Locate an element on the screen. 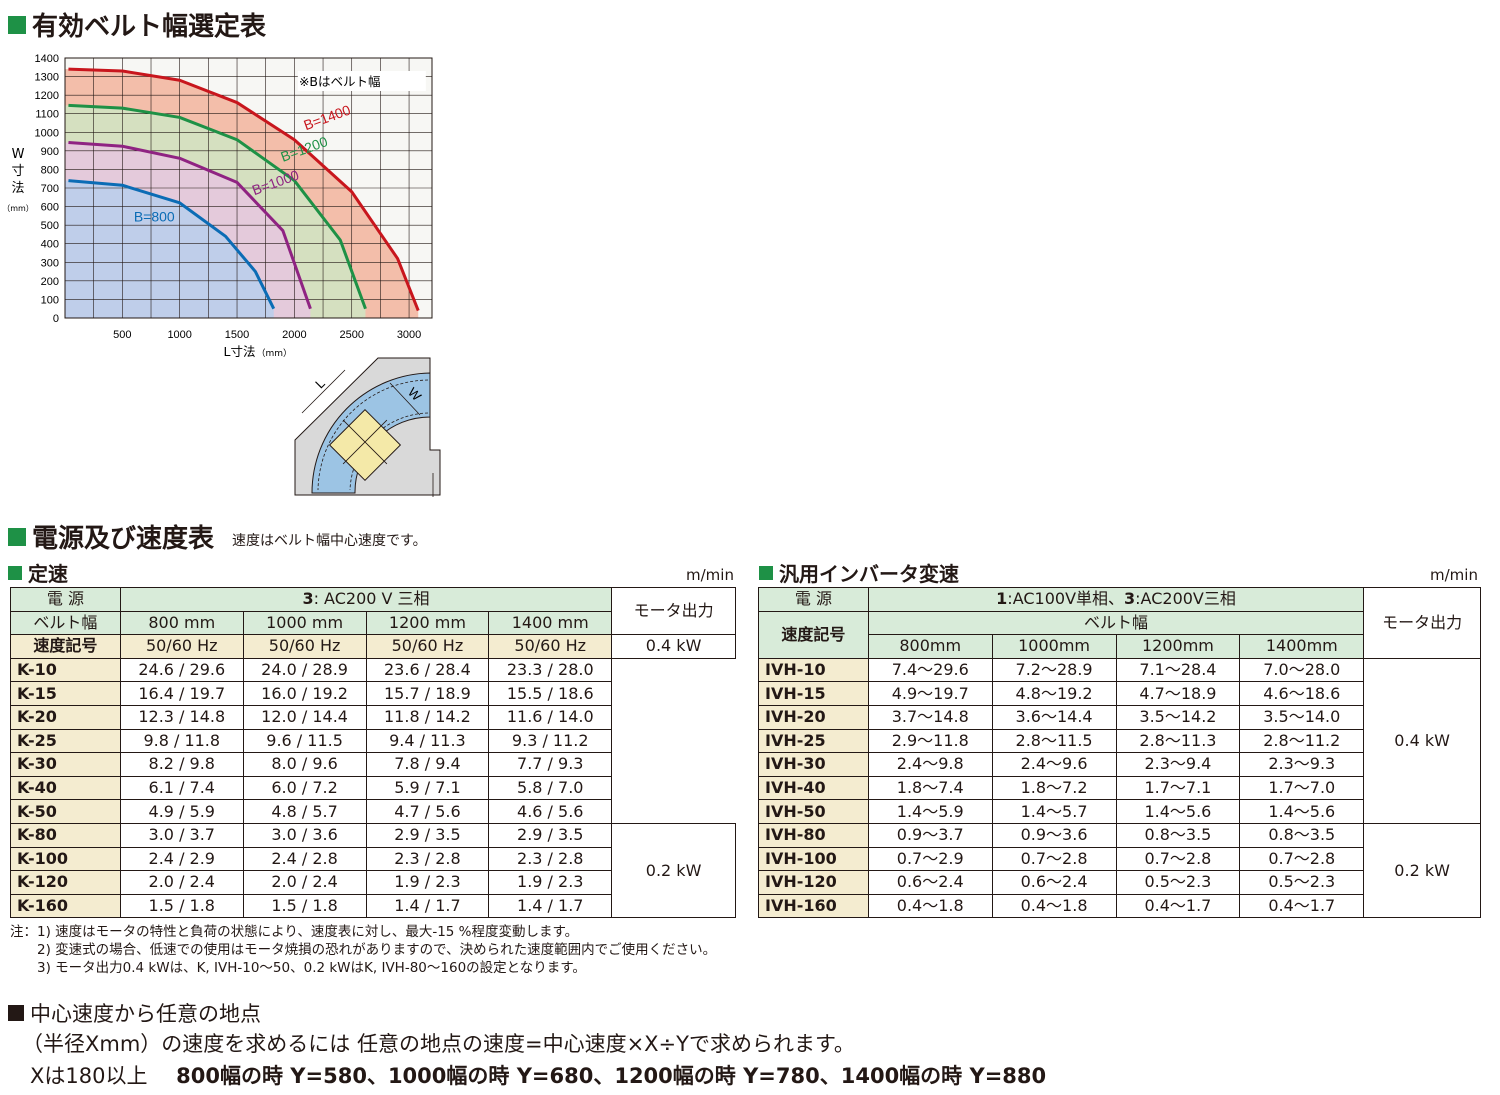  series-line-B=1200 is located at coordinates (217, 206).